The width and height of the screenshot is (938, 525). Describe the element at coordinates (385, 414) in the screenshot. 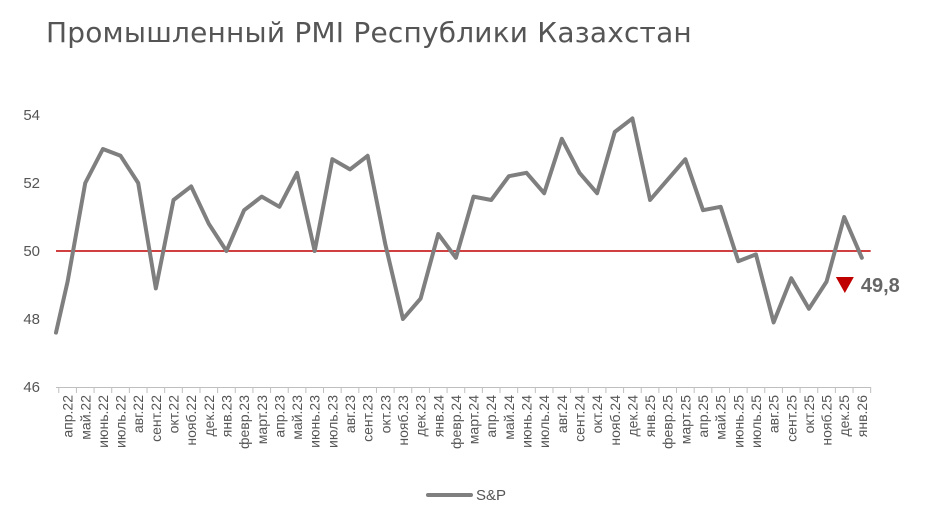

I see `x-tick-label: окт.23` at that location.